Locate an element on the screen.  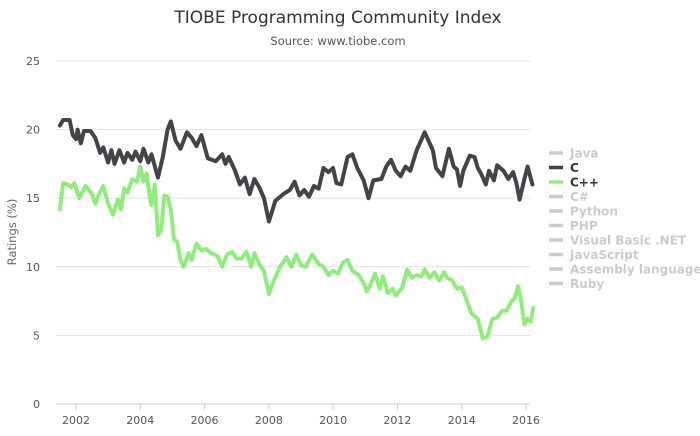
x-tick-label: 2010 is located at coordinates (333, 420).